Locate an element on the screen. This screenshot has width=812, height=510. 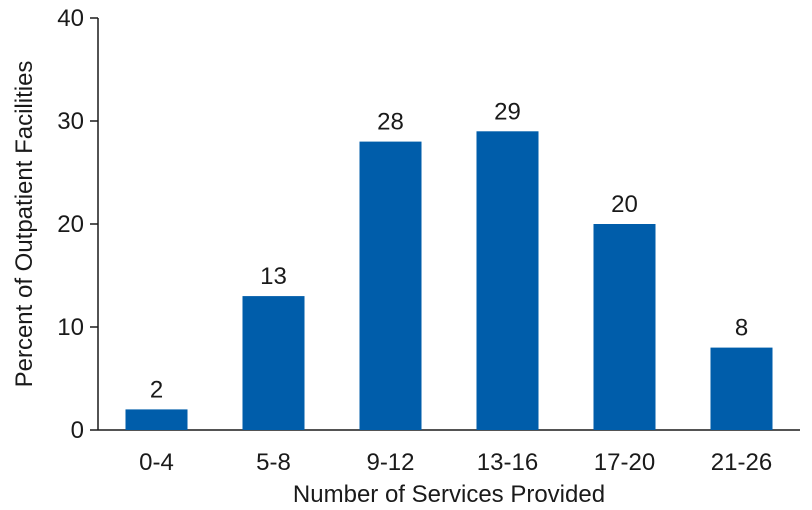
x-tick-label: 21-26 is located at coordinates (741, 462).